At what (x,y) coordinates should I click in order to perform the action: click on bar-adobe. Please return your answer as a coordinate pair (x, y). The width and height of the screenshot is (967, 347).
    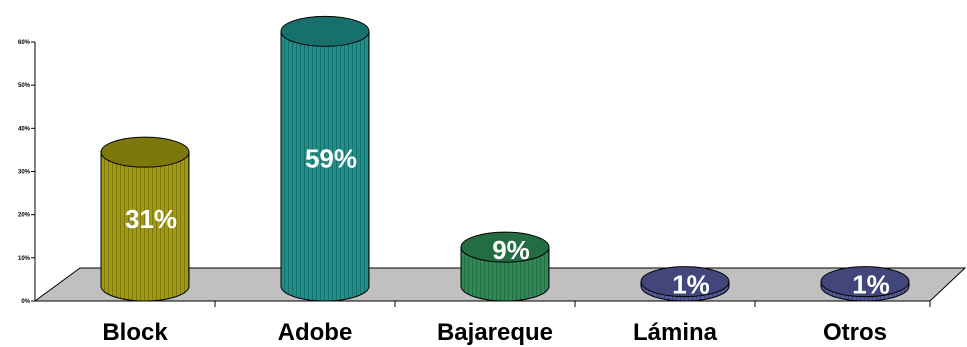
    Looking at the image, I should click on (325, 158).